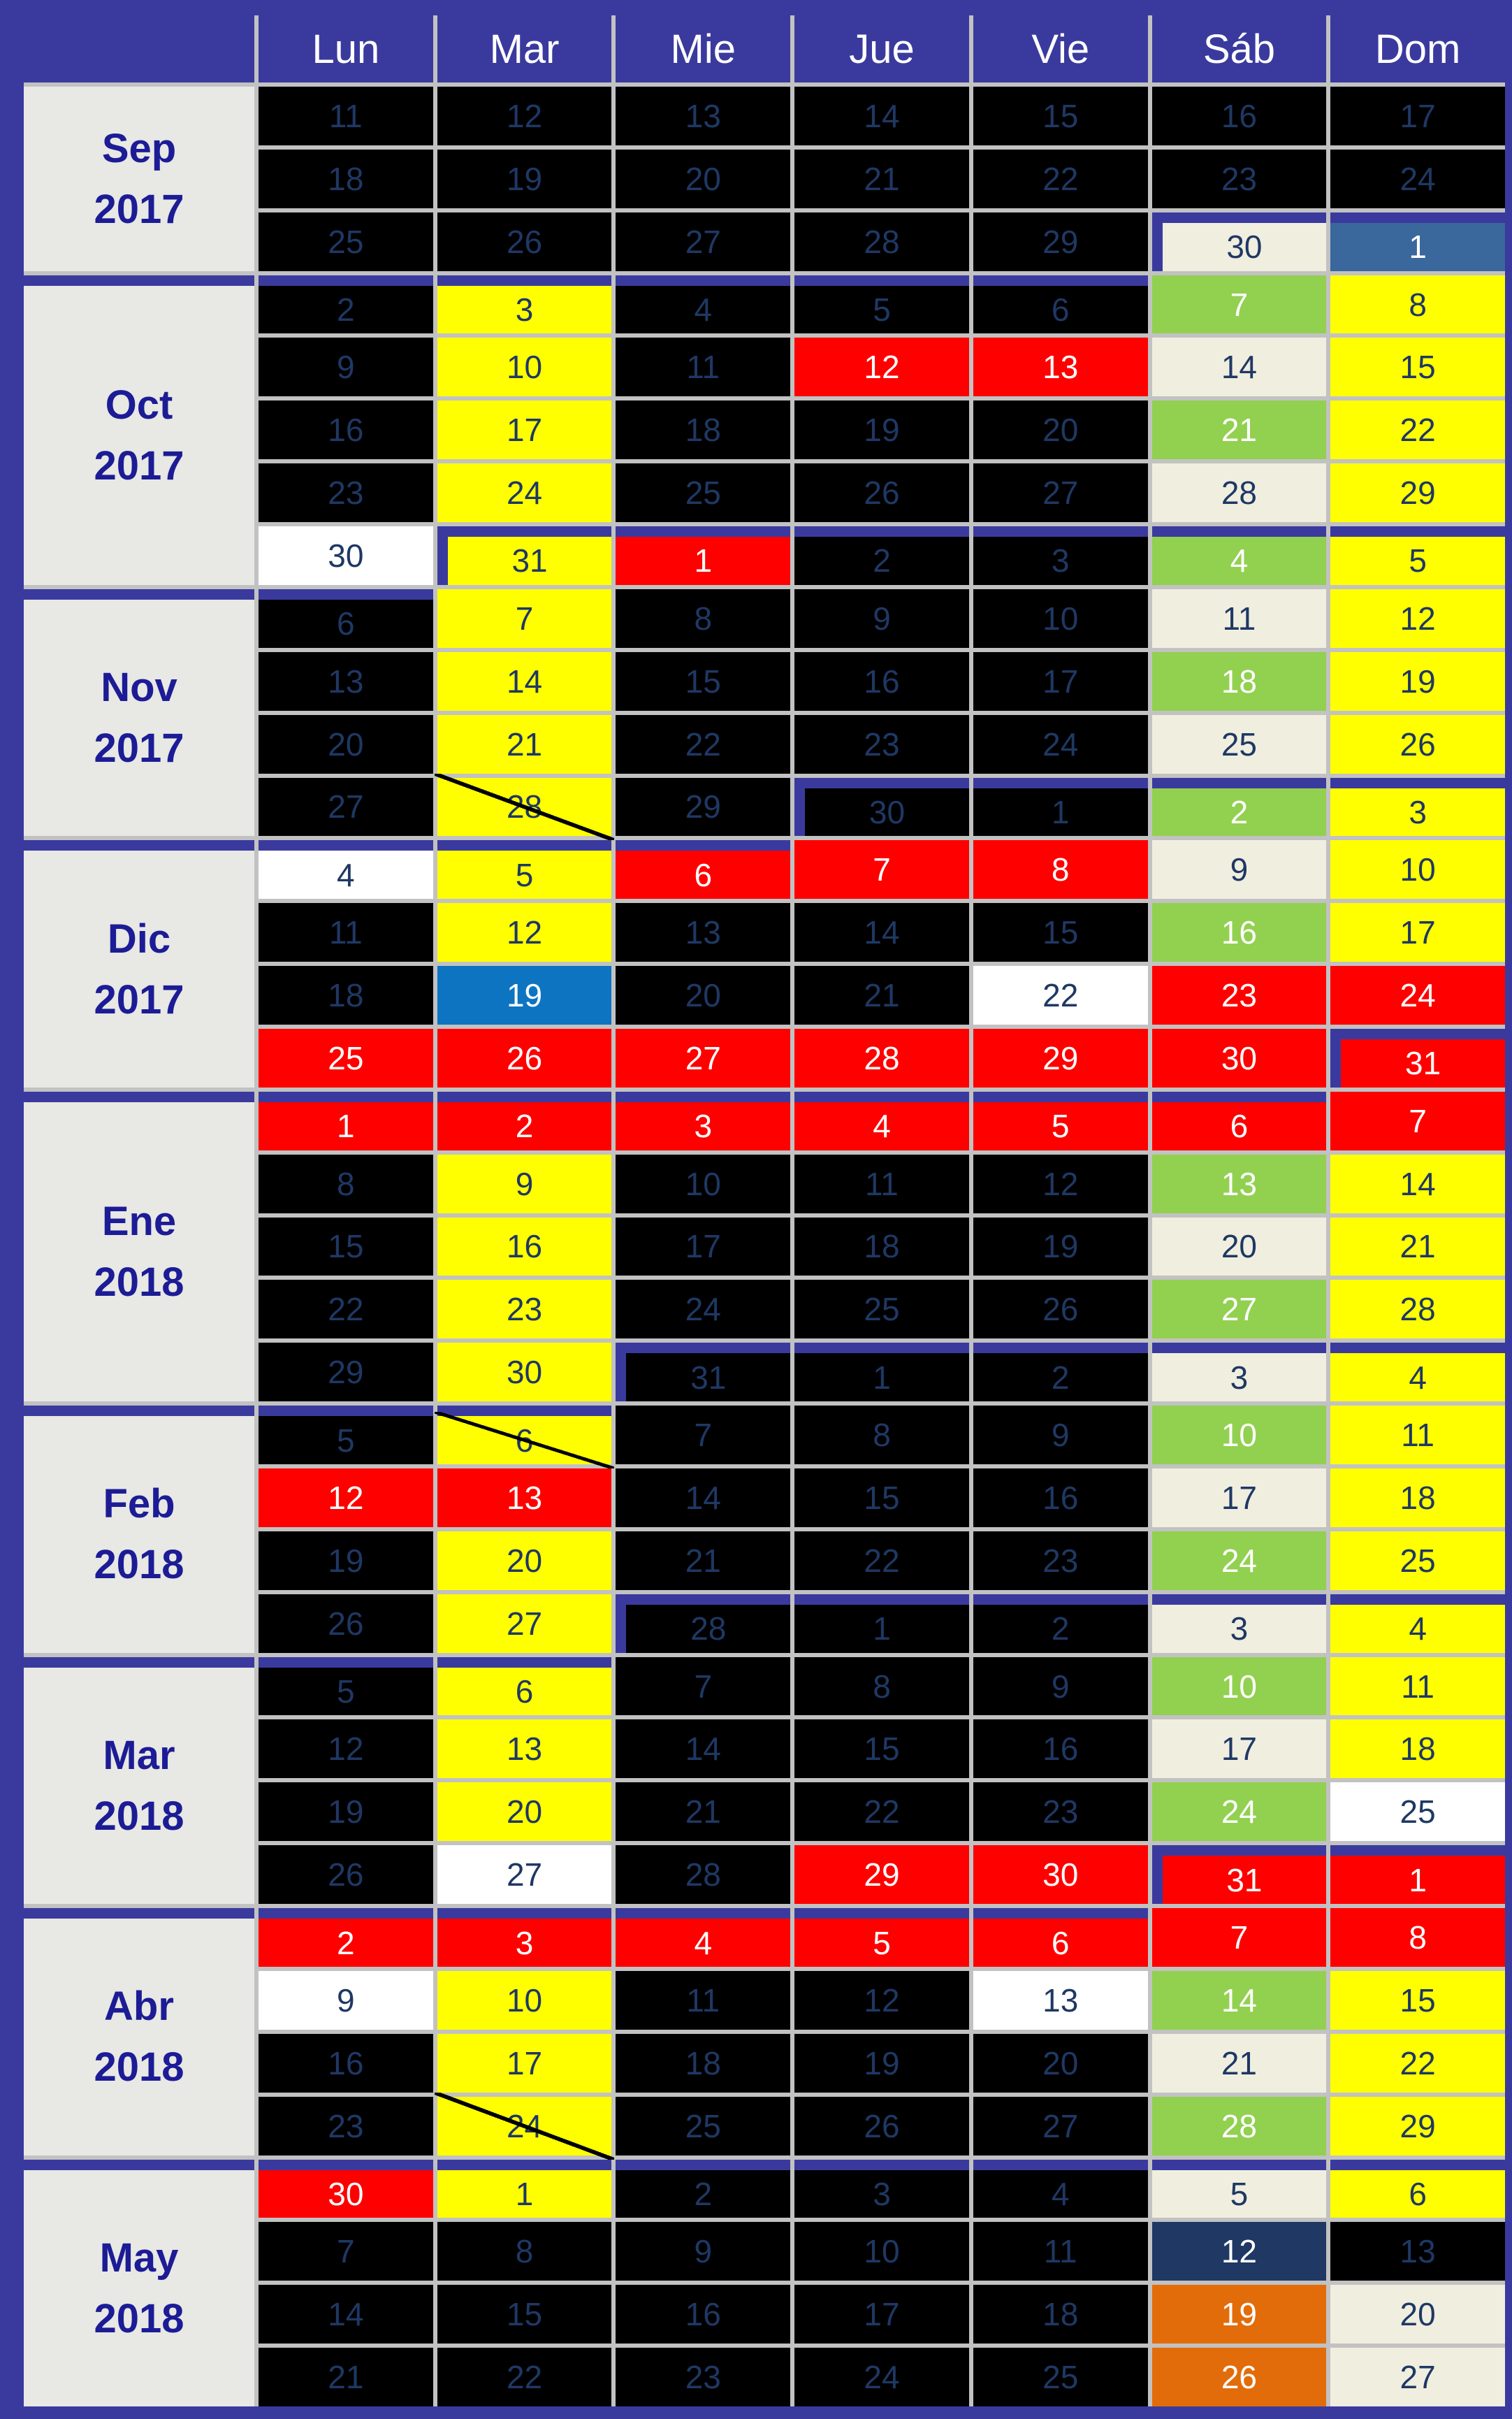  I want to click on day-cell: 26, so click(346, 1875).